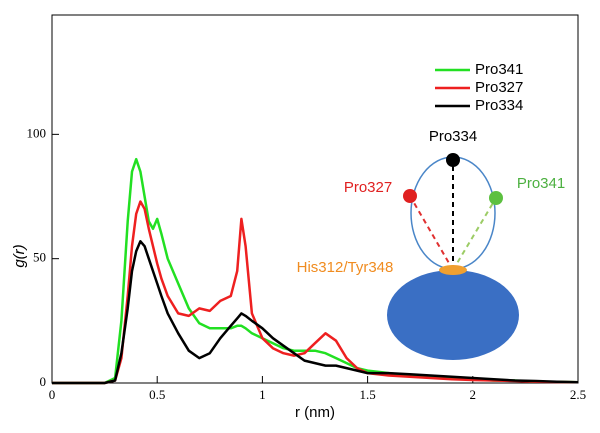 The image size is (600, 433). What do you see at coordinates (453, 136) in the screenshot?
I see `inset-label: Pro334` at bounding box center [453, 136].